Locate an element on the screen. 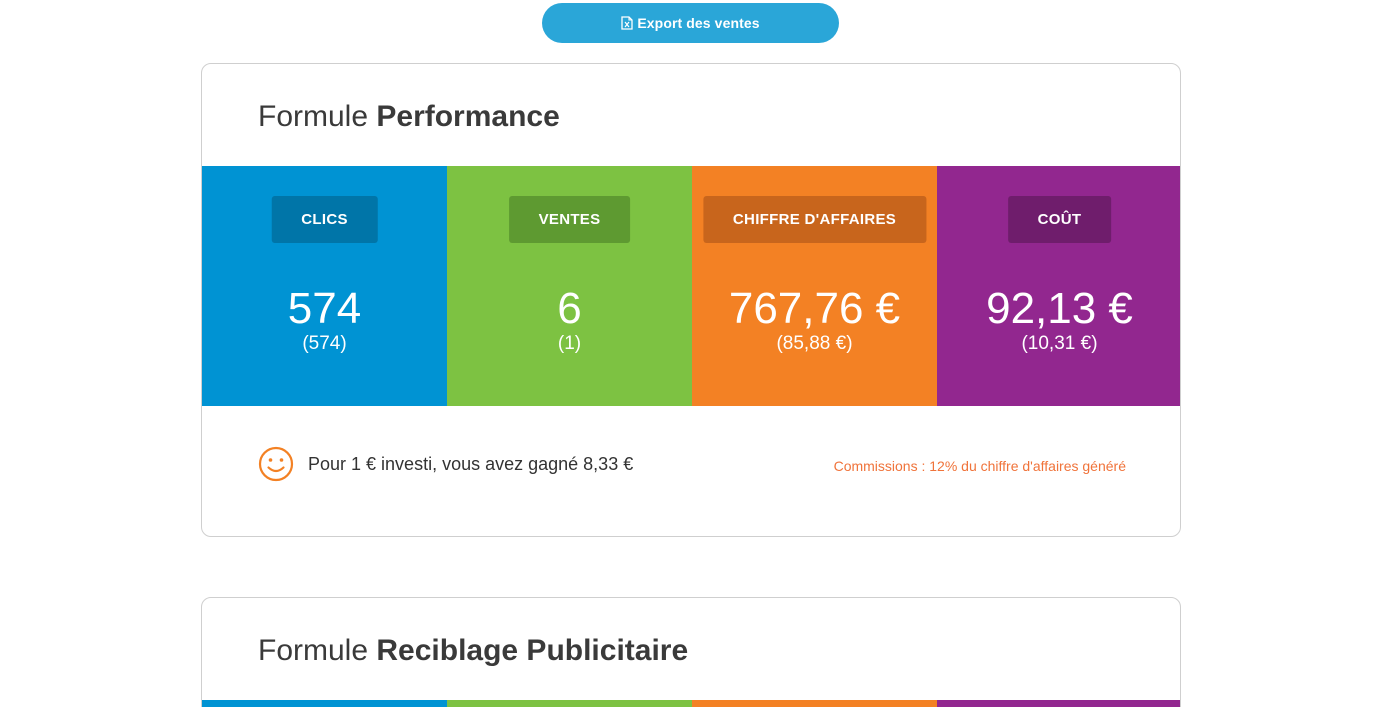  stat-sales-label: VENTES is located at coordinates (569, 219).